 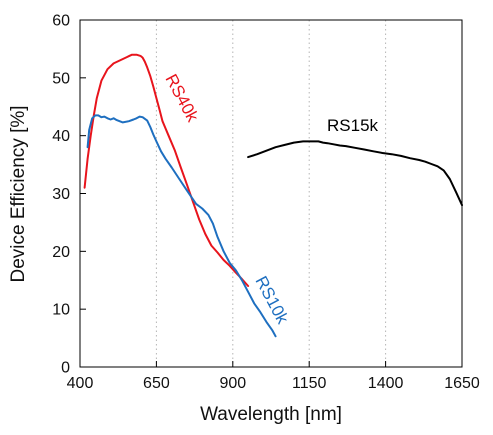 What do you see at coordinates (462, 383) in the screenshot?
I see `x-tick-label: 1650` at bounding box center [462, 383].